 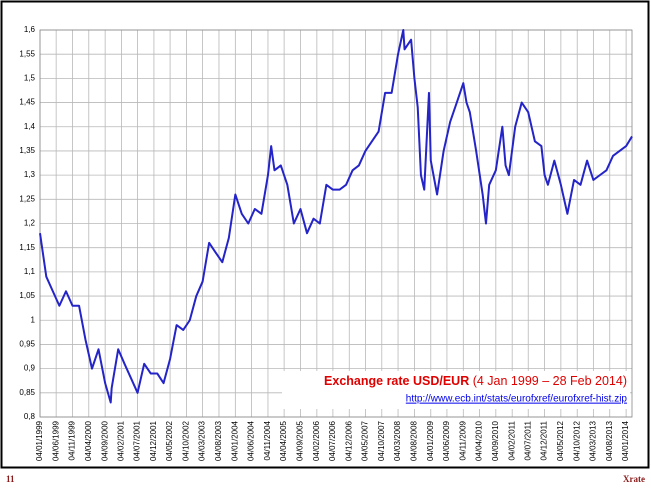 I want to click on x-tick-label: 04/02/2011, so click(x=511, y=440).